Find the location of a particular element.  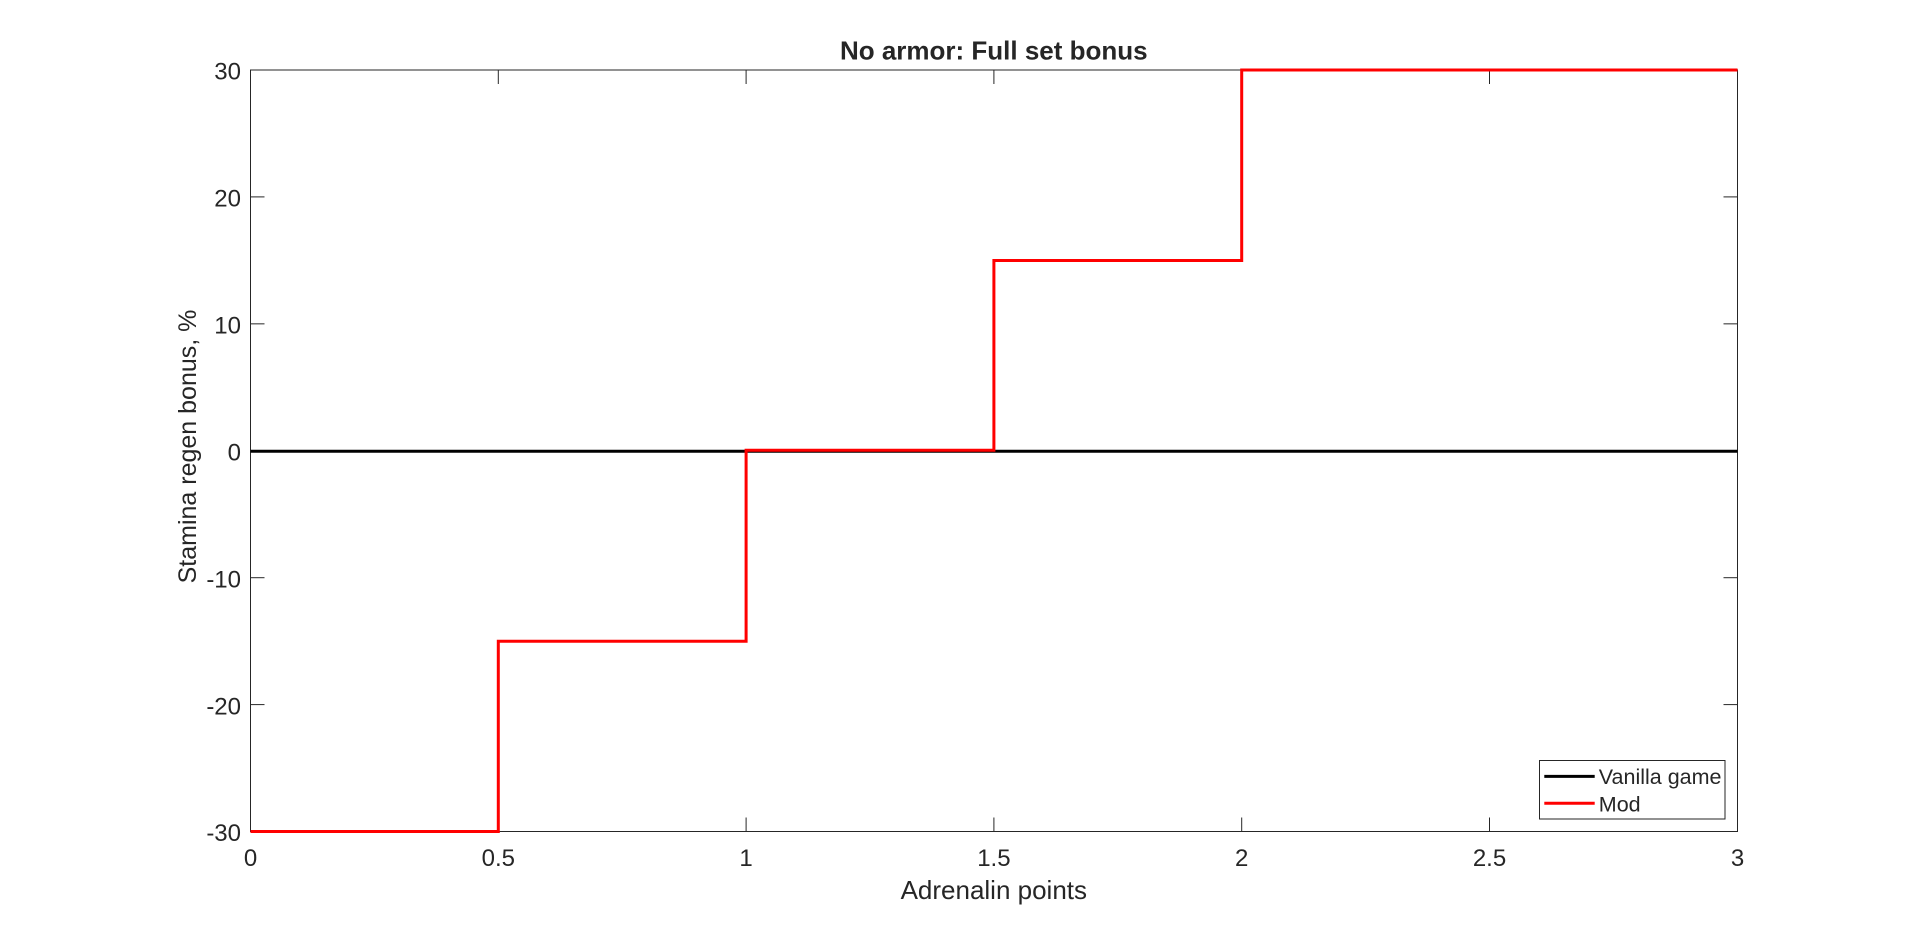

svg-text: 30 is located at coordinates (227, 72).